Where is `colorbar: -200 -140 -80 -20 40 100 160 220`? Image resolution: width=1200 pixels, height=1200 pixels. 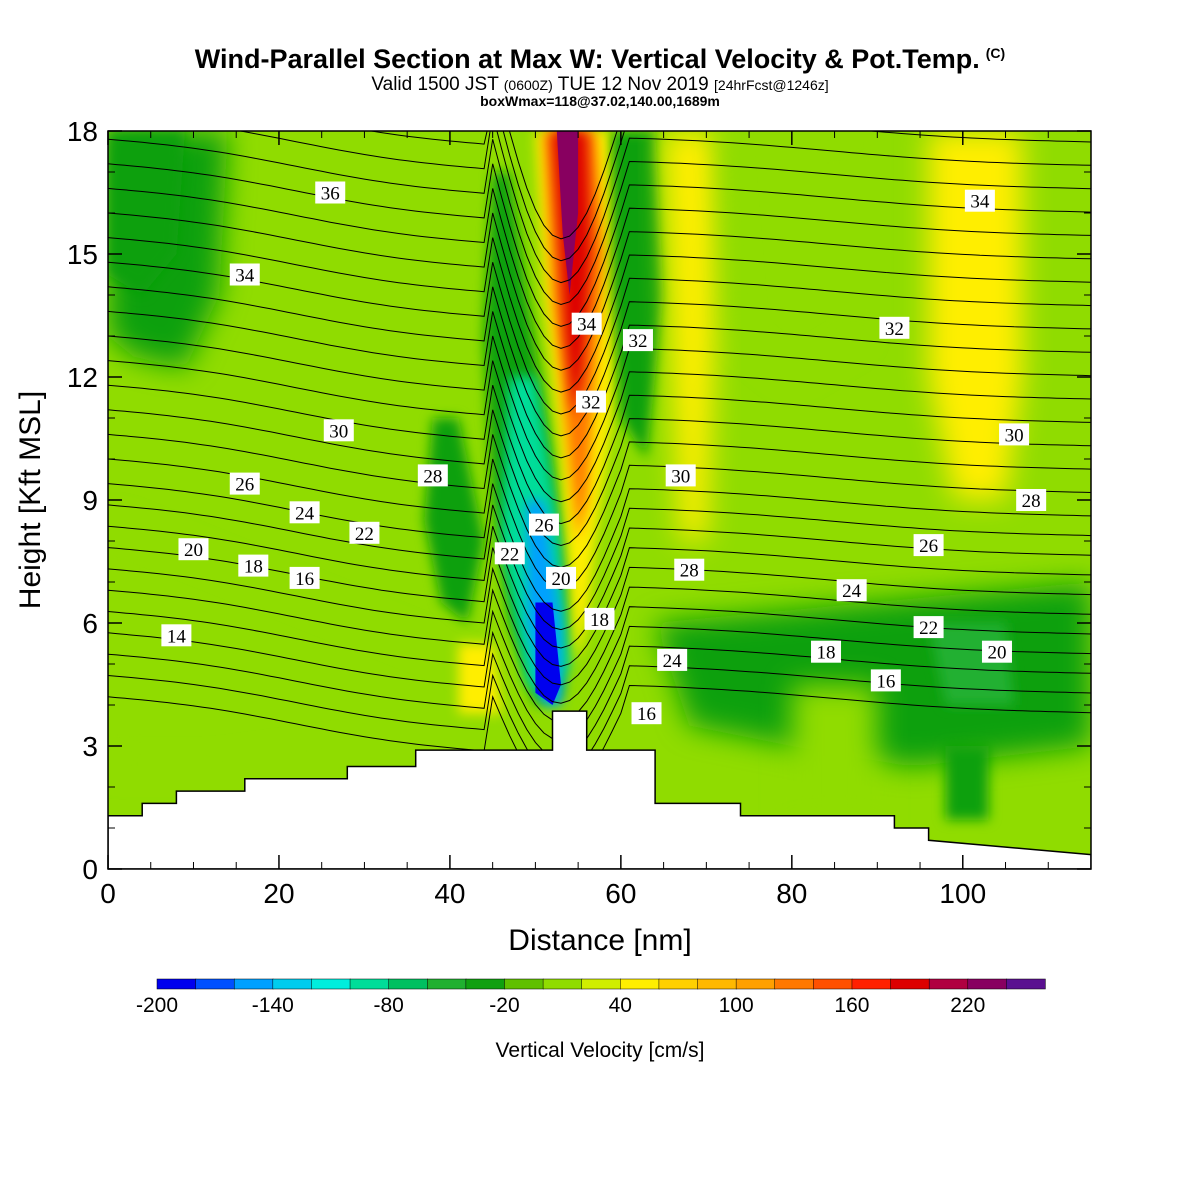
colorbar: -200 -140 -80 -20 40 100 160 220 is located at coordinates (591, 997).